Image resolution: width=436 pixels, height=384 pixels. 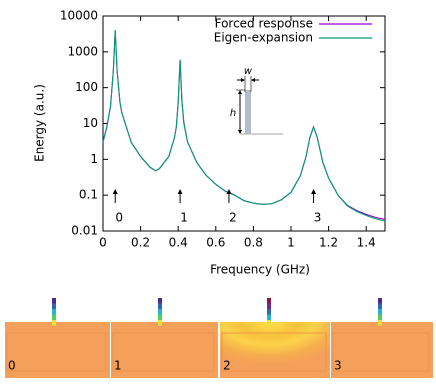 What do you see at coordinates (215, 243) in the screenshot?
I see `x-tick-label: 0.6` at bounding box center [215, 243].